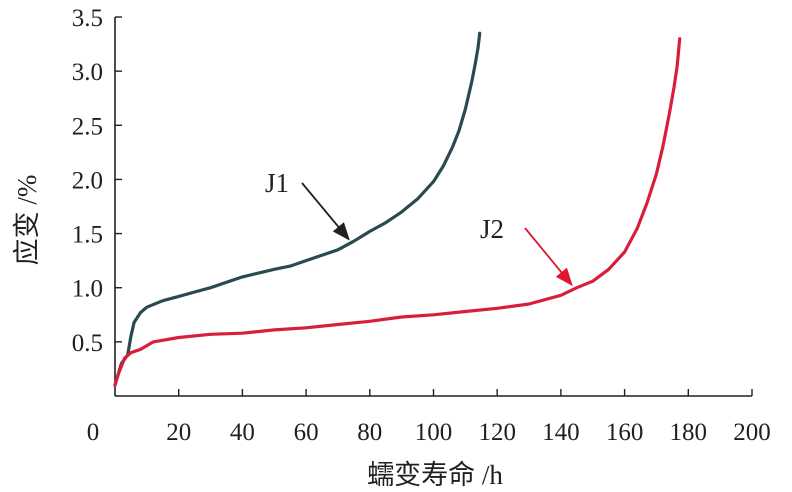 This screenshot has width=792, height=492. I want to click on y-axis-label: 应变 /%, so click(27, 220).